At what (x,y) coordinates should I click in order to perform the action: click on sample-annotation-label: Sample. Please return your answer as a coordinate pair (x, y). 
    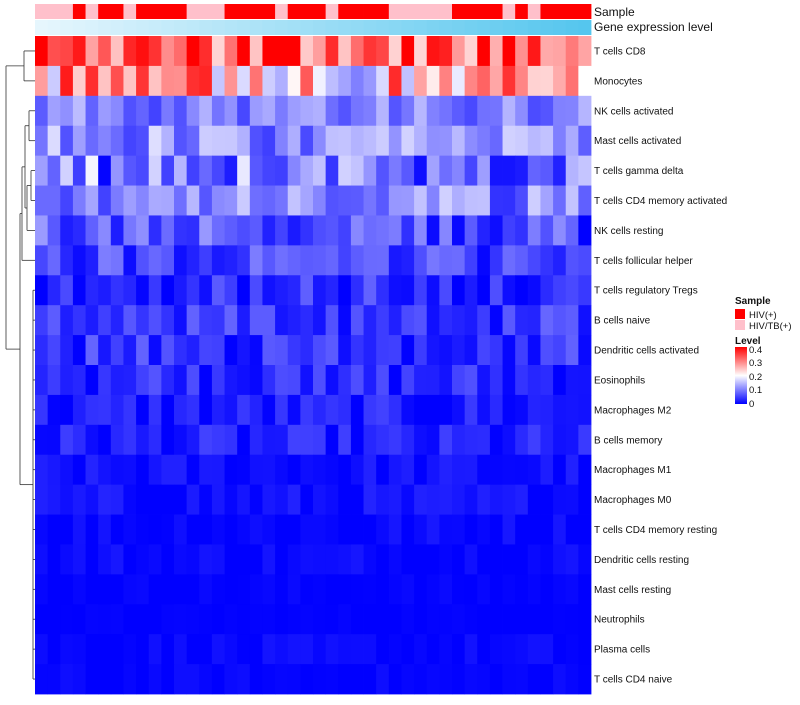
    Looking at the image, I should click on (614, 12).